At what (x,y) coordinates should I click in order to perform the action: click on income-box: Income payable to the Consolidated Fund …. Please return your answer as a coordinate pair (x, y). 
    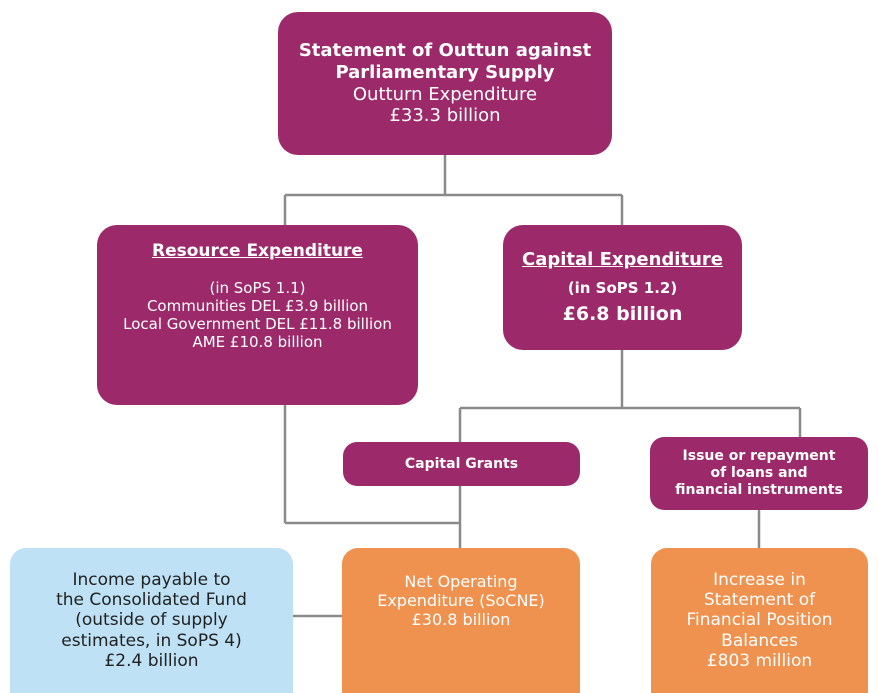
    Looking at the image, I should click on (151, 620).